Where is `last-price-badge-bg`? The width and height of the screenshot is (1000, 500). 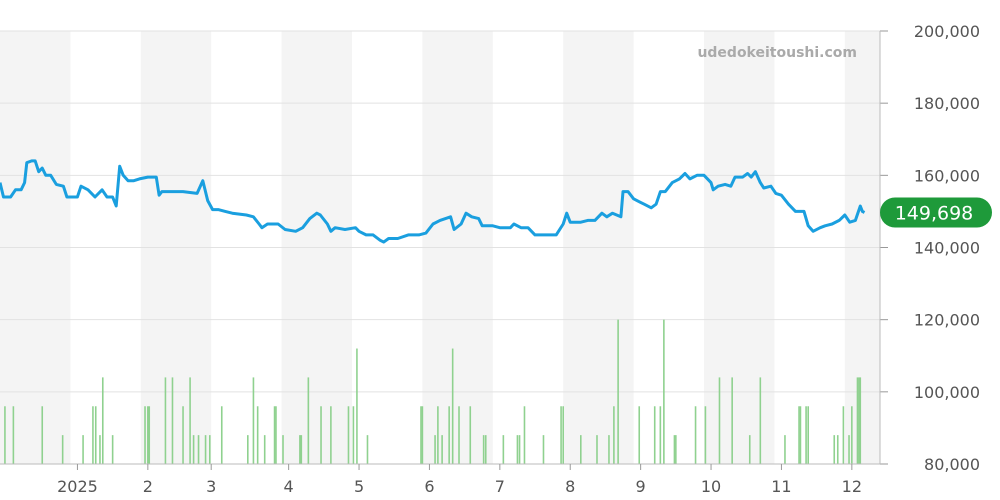 last-price-badge-bg is located at coordinates (936, 212).